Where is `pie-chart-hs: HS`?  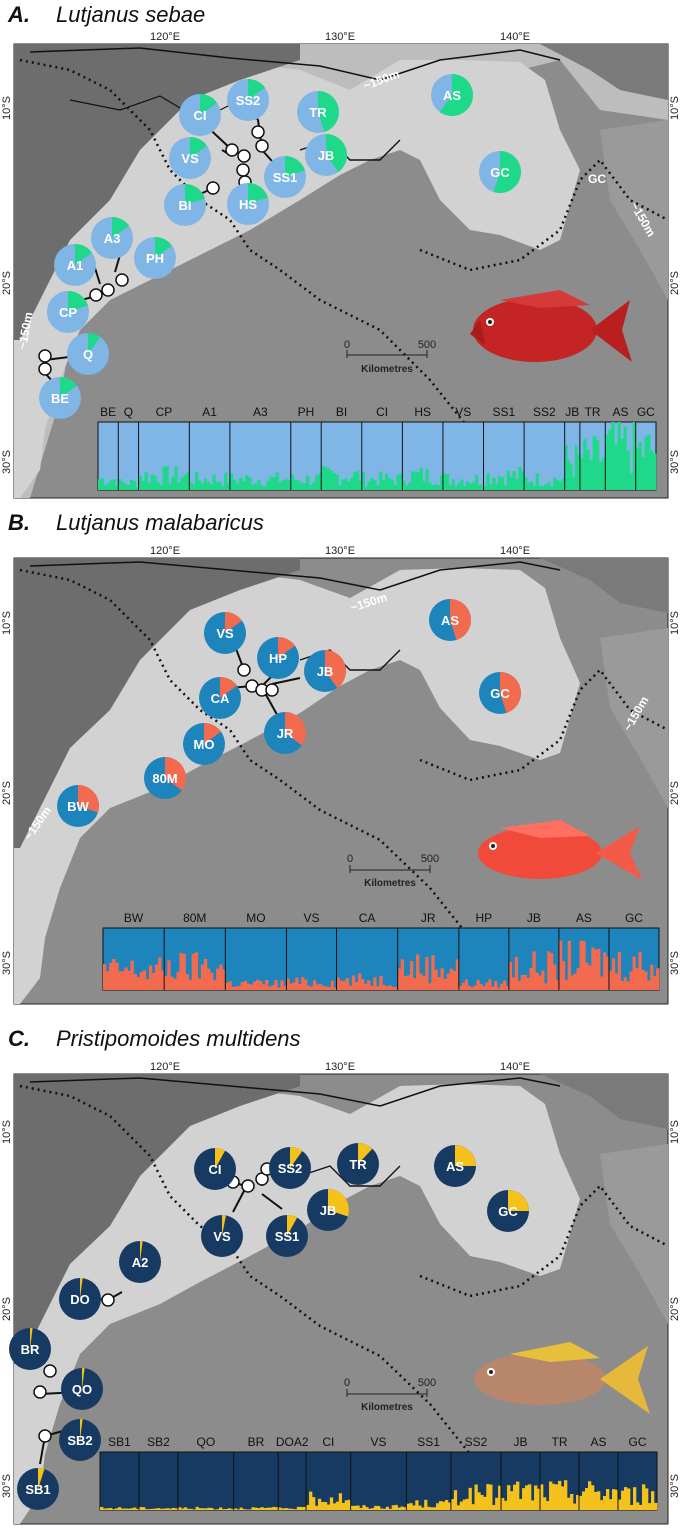
pie-chart-hs: HS is located at coordinates (248, 204).